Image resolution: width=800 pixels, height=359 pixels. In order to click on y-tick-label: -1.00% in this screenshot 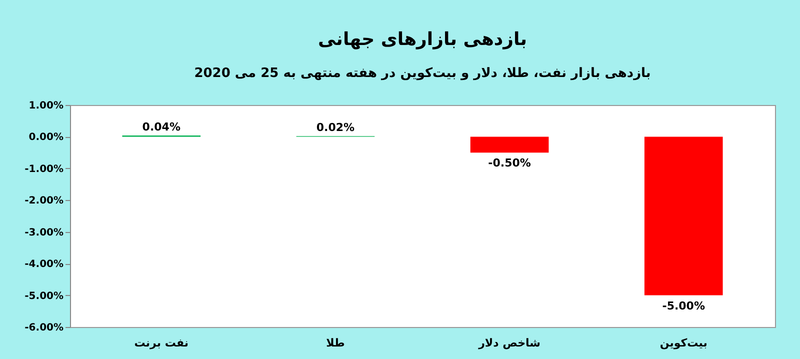, I will do `click(44, 169)`.